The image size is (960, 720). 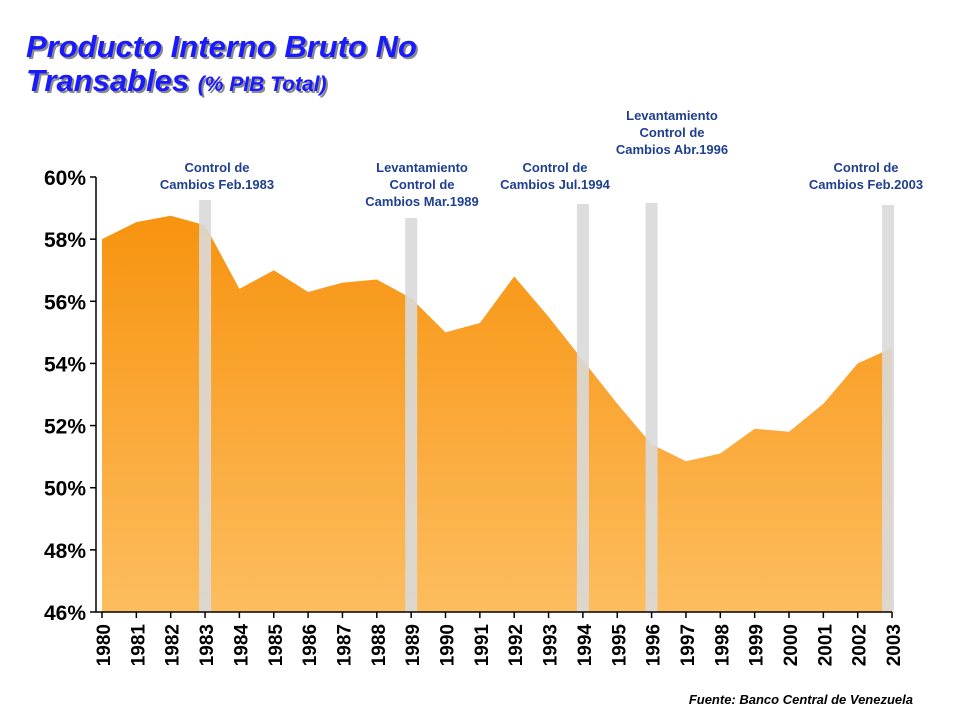 I want to click on x-tick-label-1990: 1990, so click(x=448, y=645).